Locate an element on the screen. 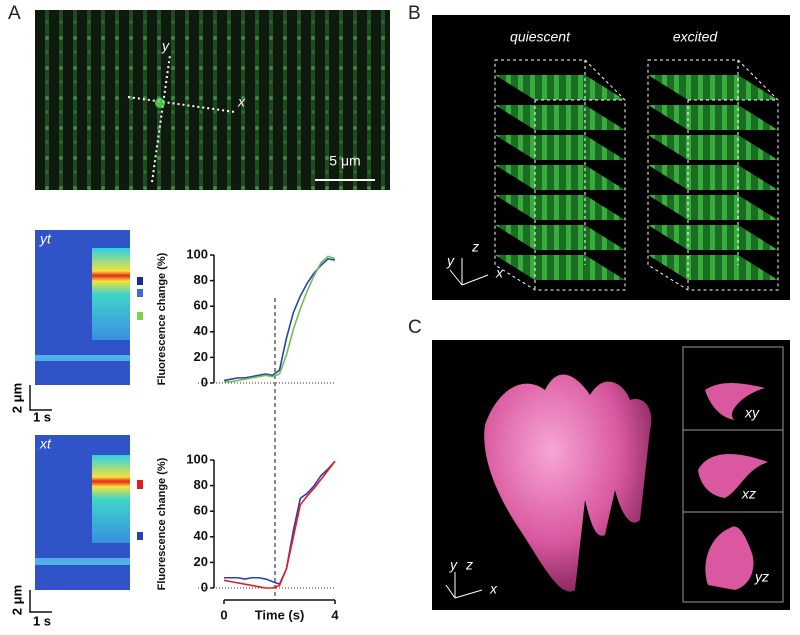 The image size is (800, 635). kymograph: xt 2 μm 1 s is located at coordinates (76, 531).